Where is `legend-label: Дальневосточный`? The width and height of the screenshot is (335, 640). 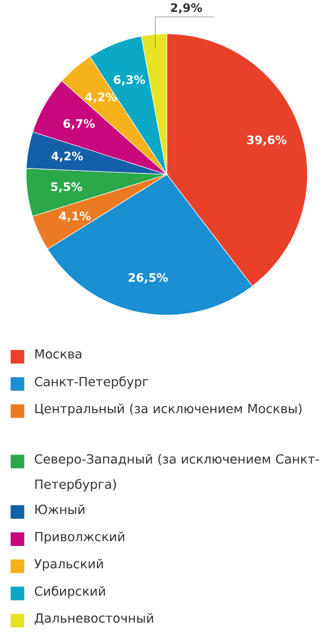
legend-label: Дальневосточный is located at coordinates (94, 619).